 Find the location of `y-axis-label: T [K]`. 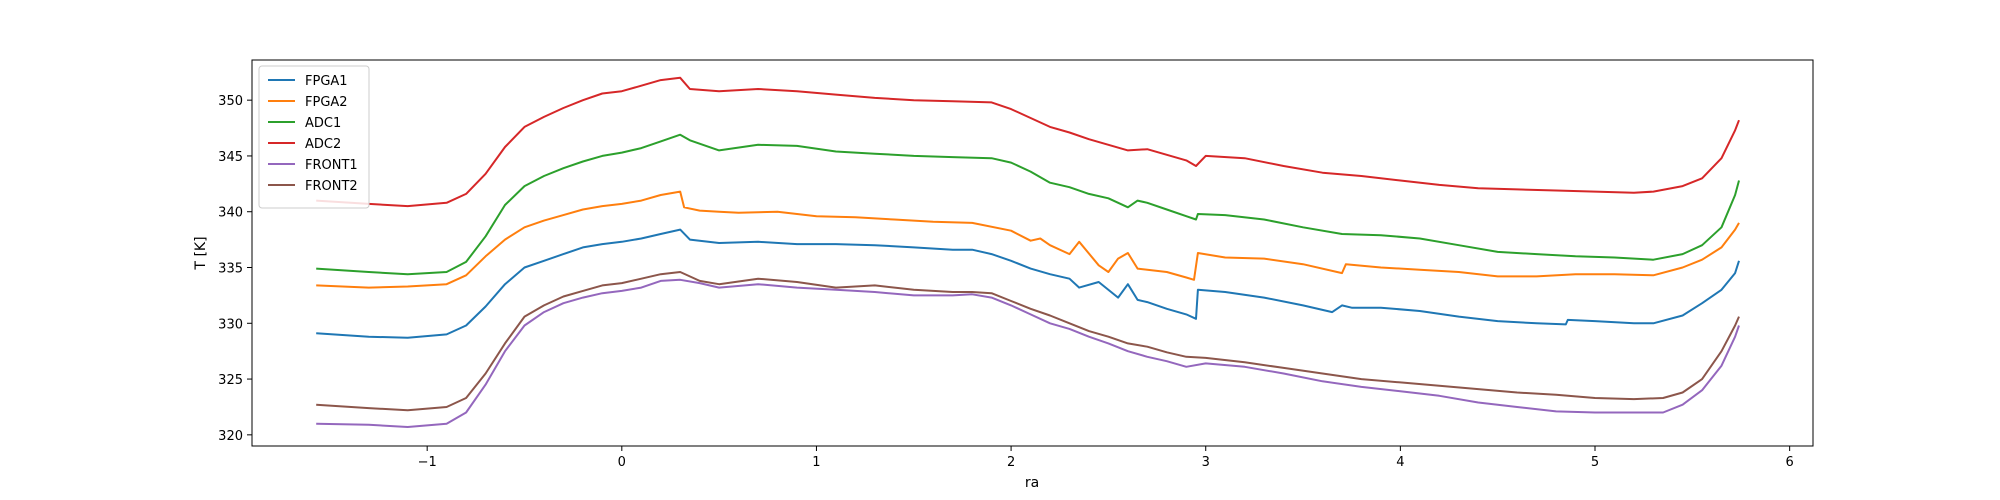

y-axis-label: T [K] is located at coordinates (201, 253).